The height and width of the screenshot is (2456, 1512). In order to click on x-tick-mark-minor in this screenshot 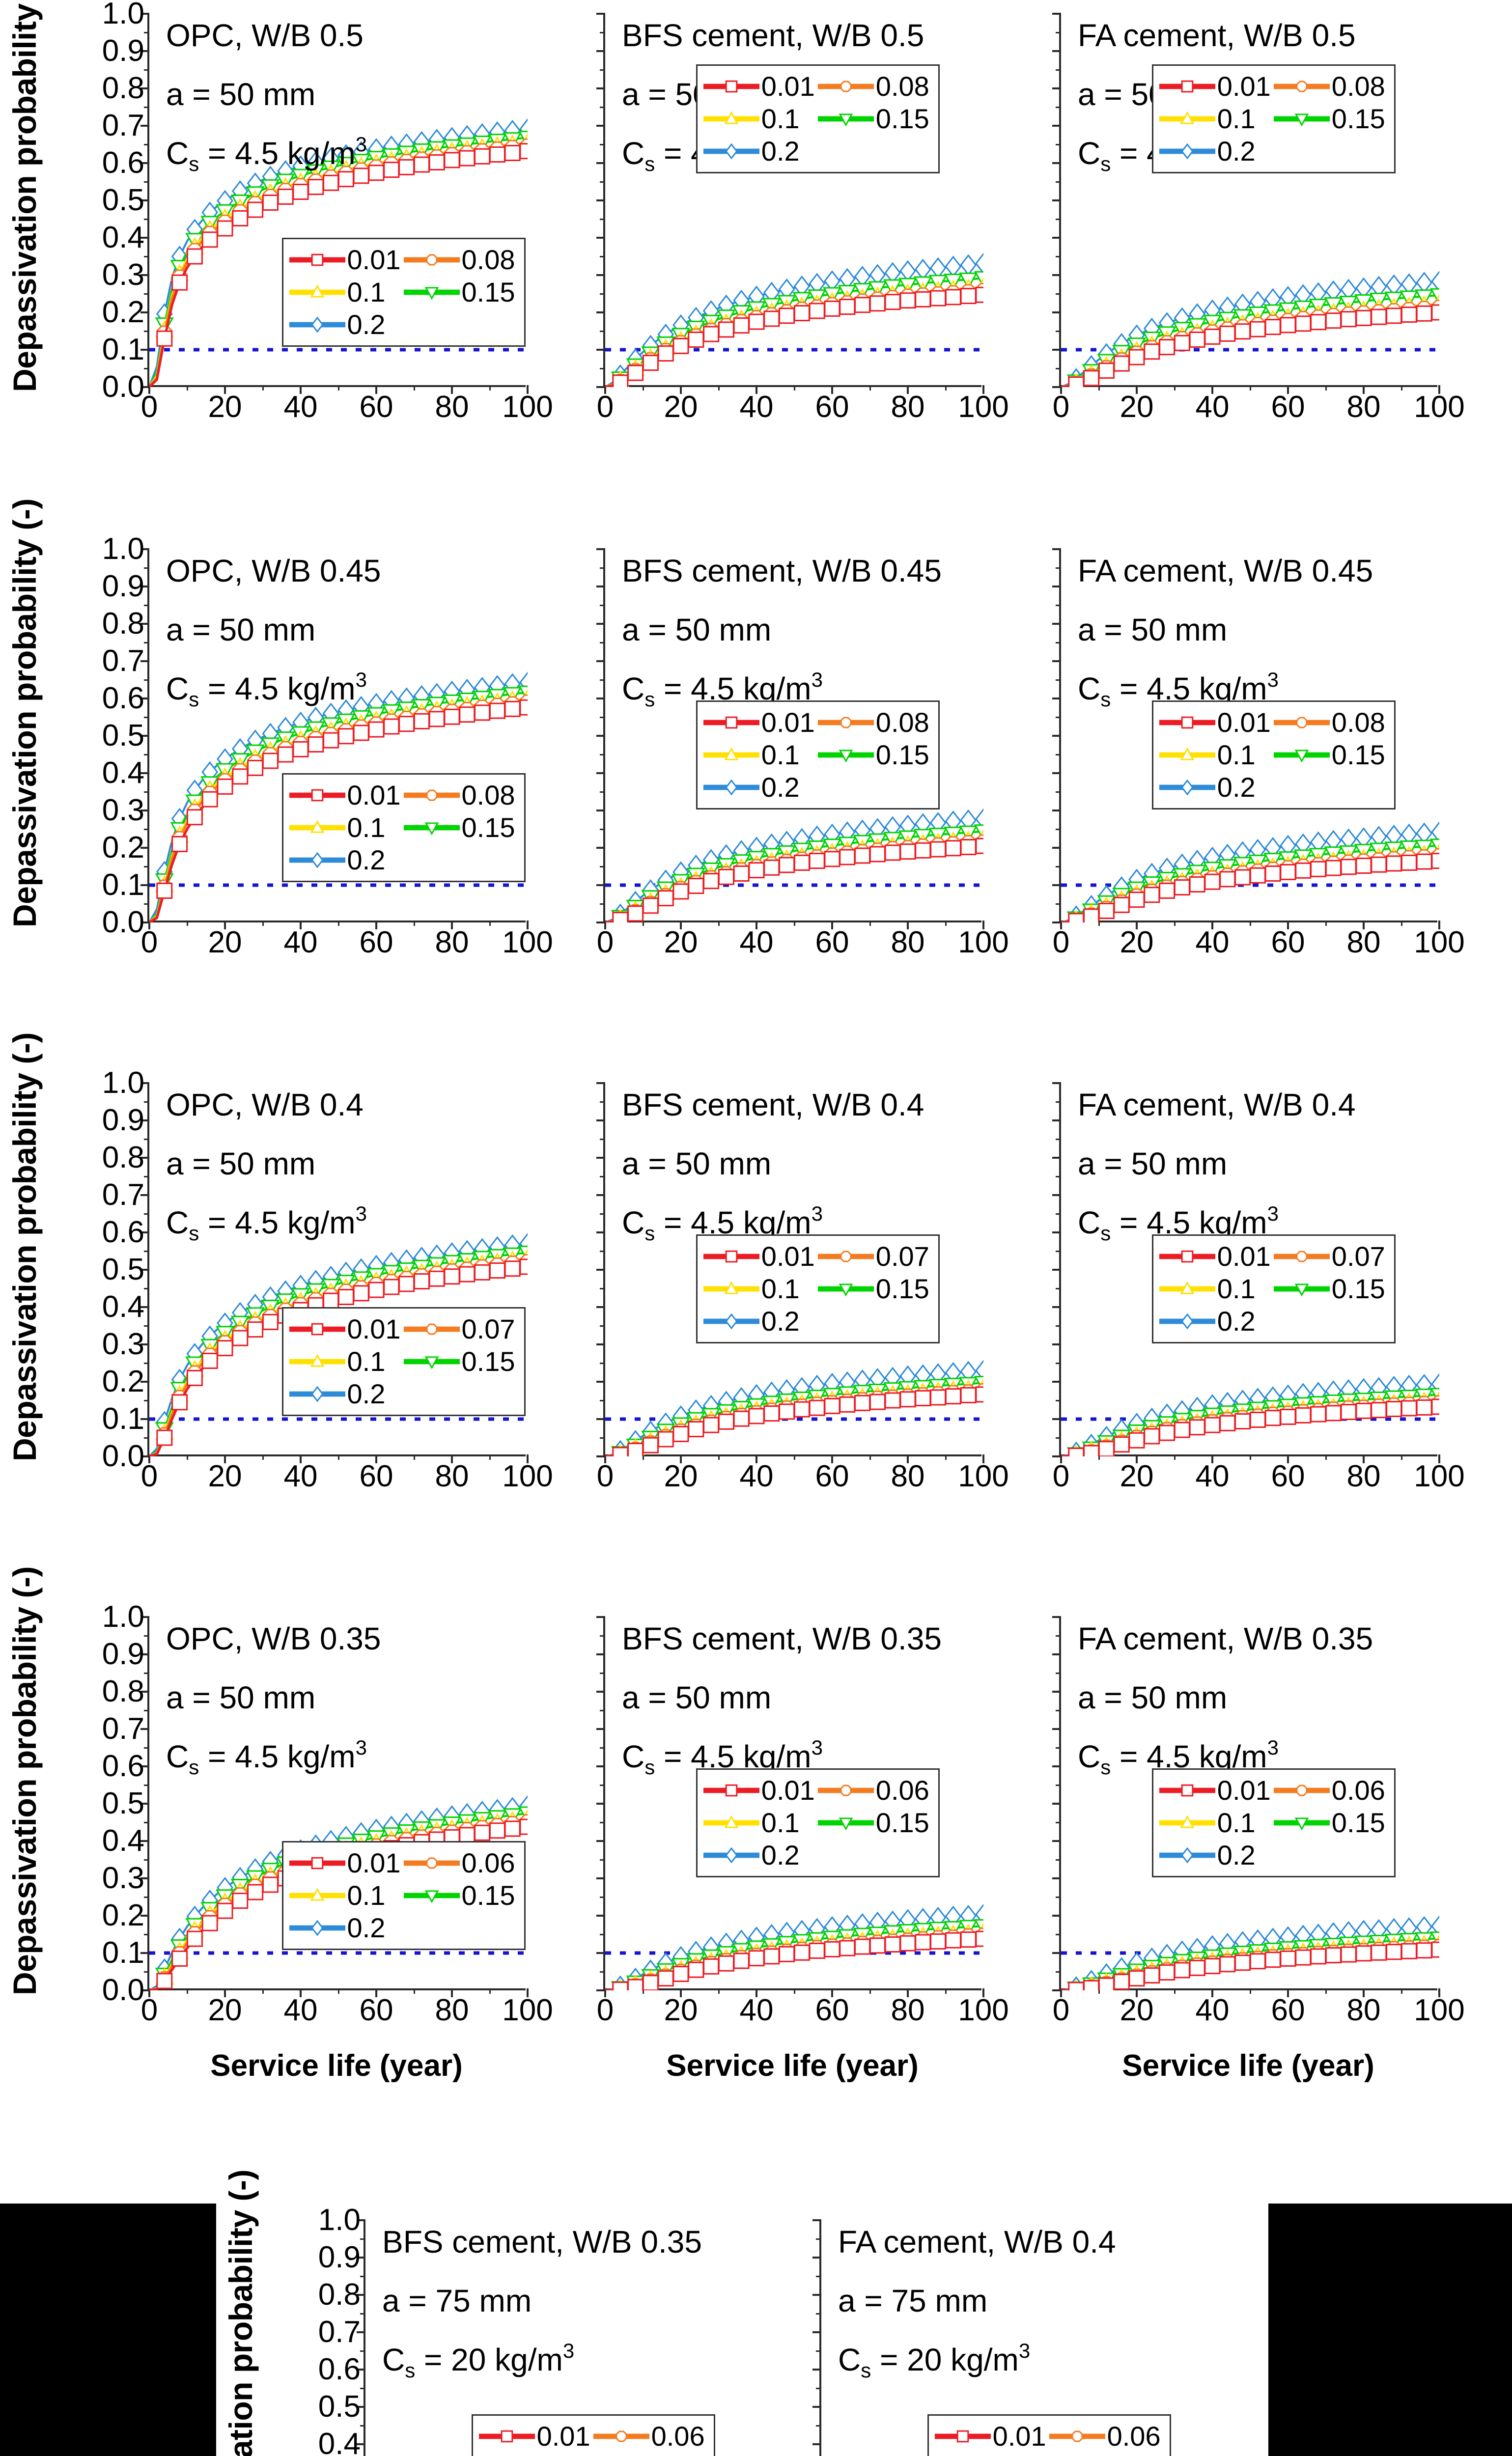, I will do `click(1326, 388)`.